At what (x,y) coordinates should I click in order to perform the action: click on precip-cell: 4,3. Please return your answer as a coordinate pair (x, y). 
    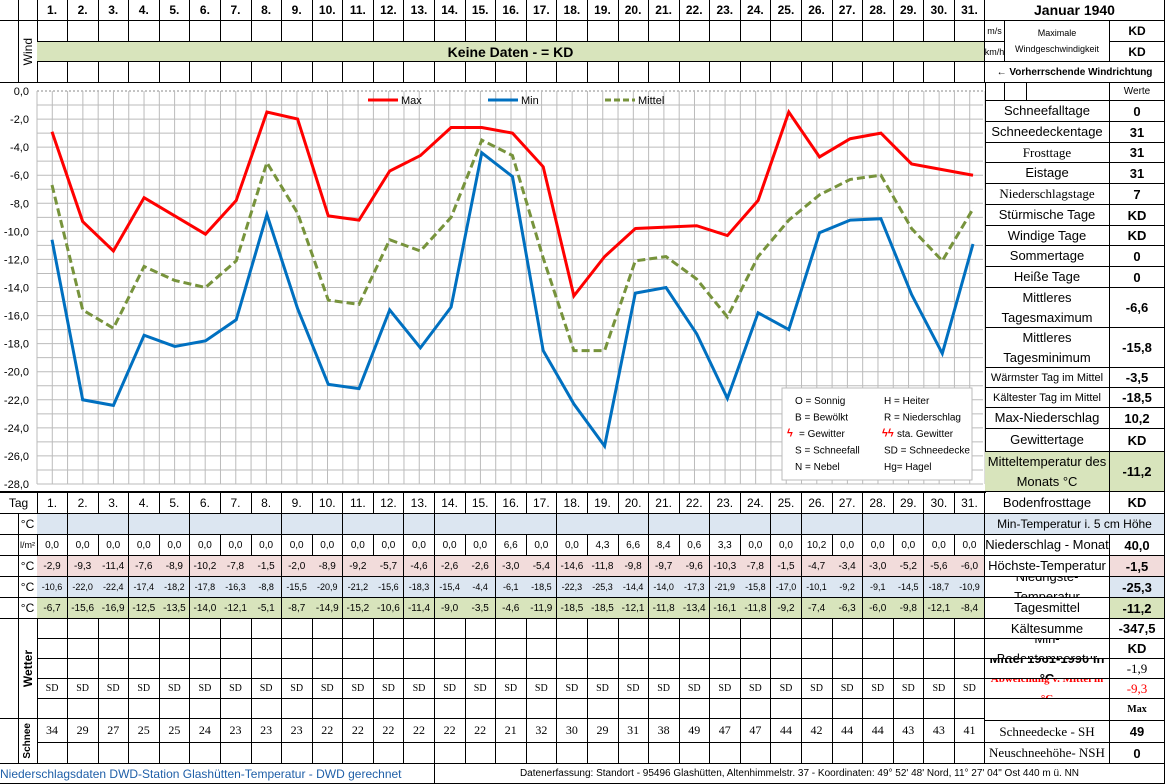
    Looking at the image, I should click on (603, 545).